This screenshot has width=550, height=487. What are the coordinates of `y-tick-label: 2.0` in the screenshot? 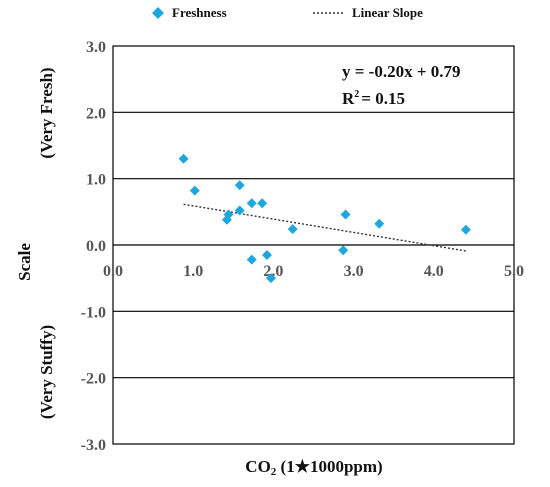 It's located at (96, 113).